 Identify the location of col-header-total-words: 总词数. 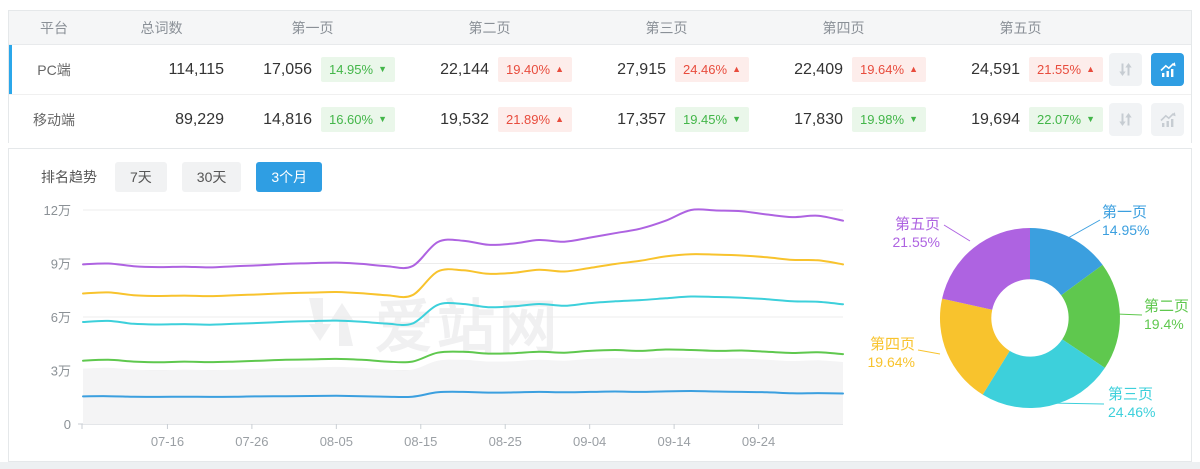
(161, 27).